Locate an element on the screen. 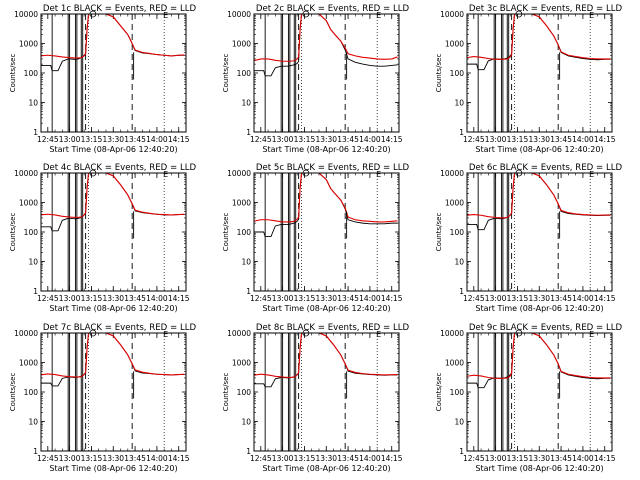  panel-title: Det 4c BLACK = Events, RED = LLD is located at coordinates (120, 168).